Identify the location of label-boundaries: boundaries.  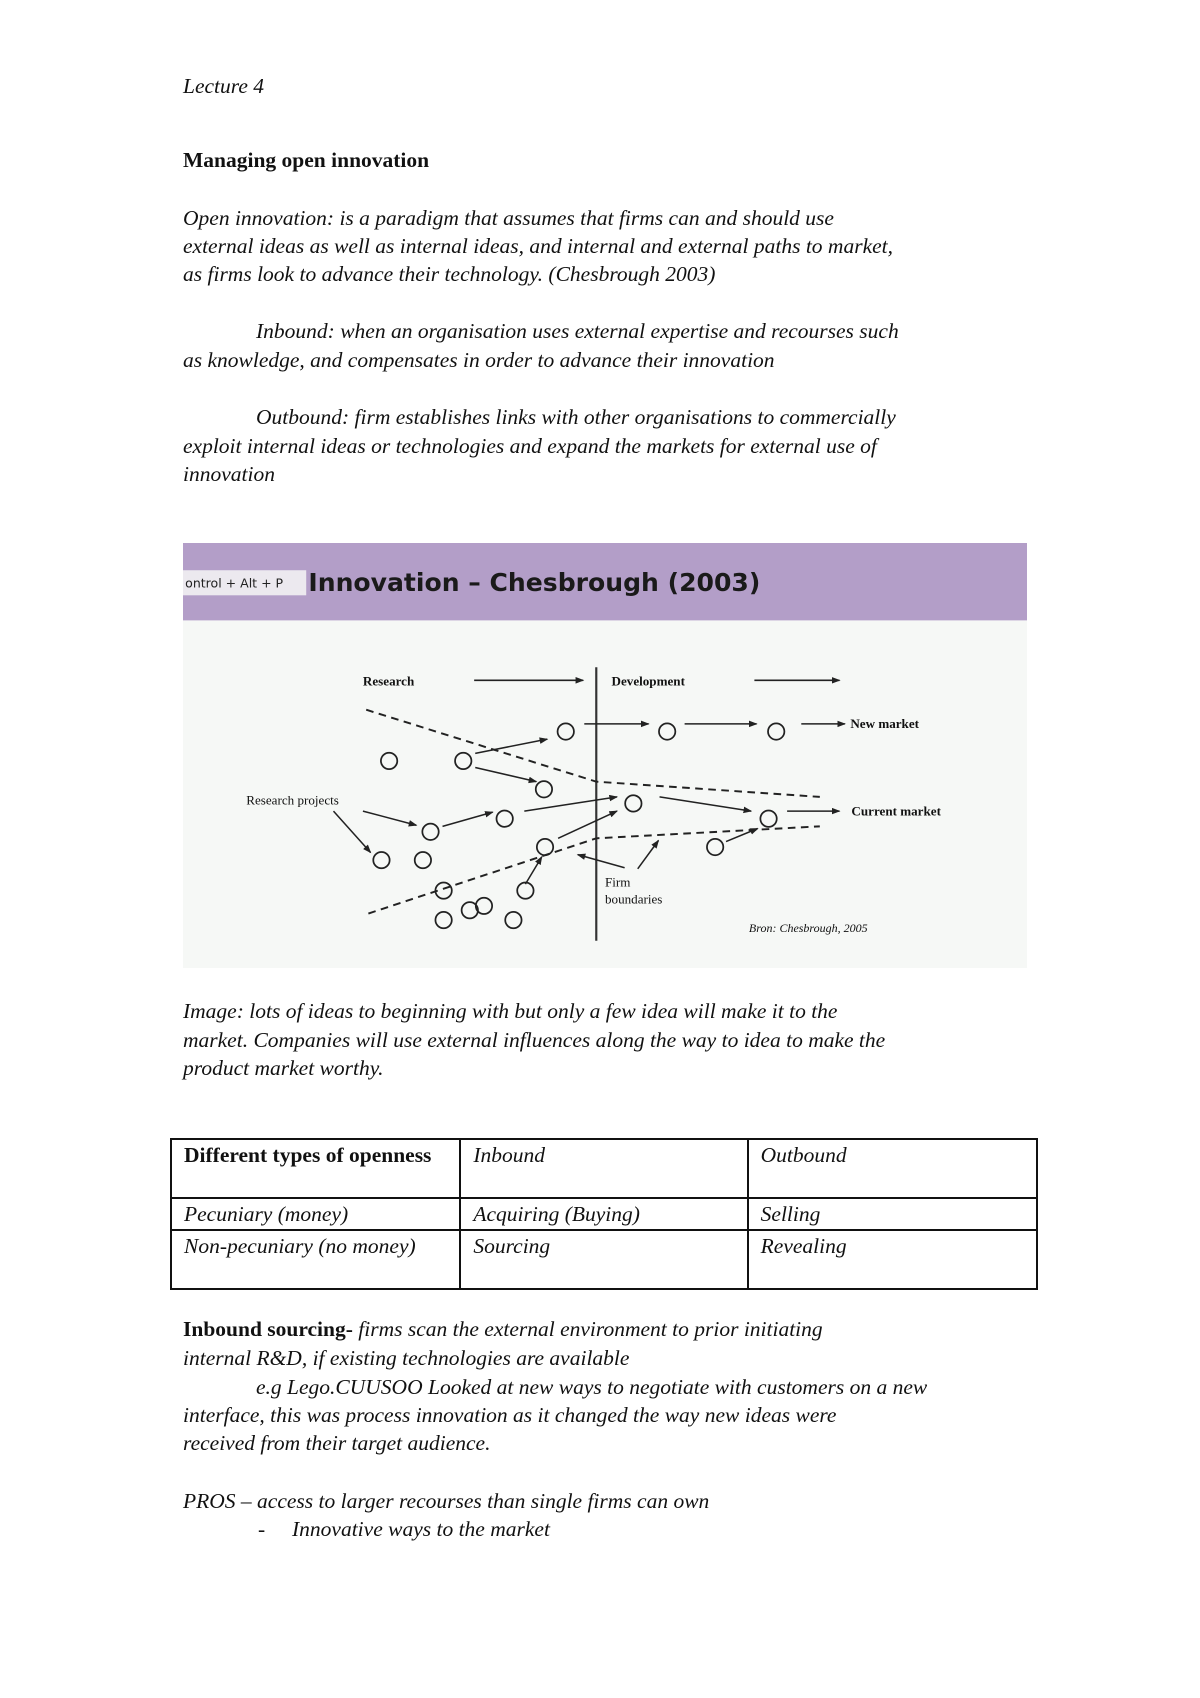
(633, 899).